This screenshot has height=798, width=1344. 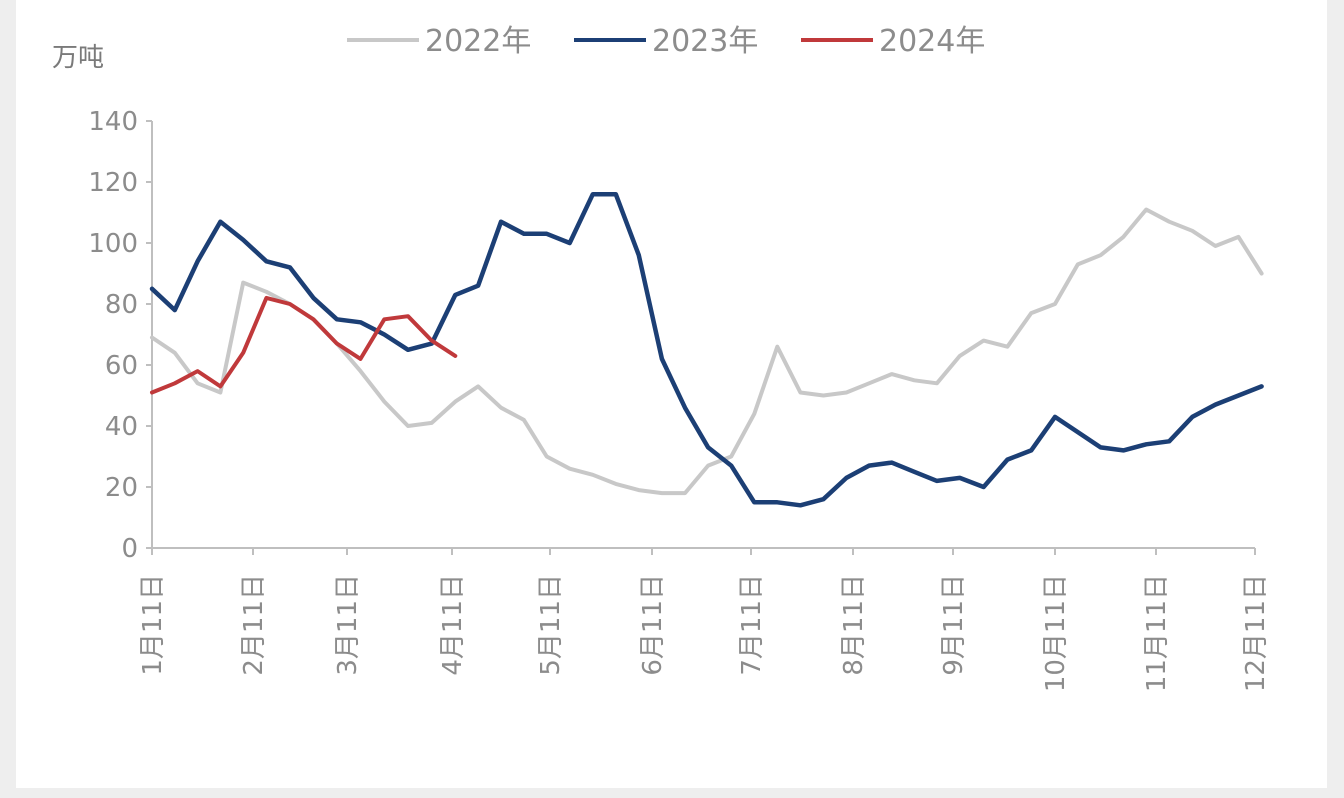 I want to click on x-tick-label: 4月11日, so click(x=453, y=625).